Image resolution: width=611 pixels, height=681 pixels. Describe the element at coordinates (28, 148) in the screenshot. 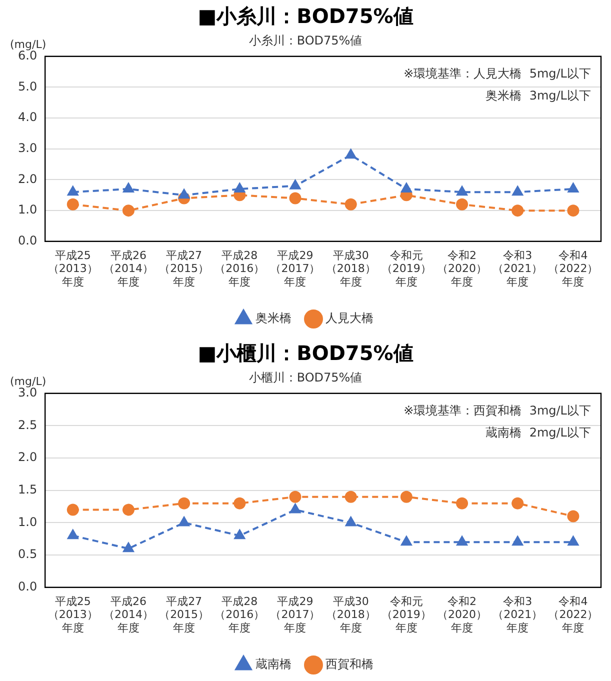

I see `y-tick-label: 3.0` at that location.